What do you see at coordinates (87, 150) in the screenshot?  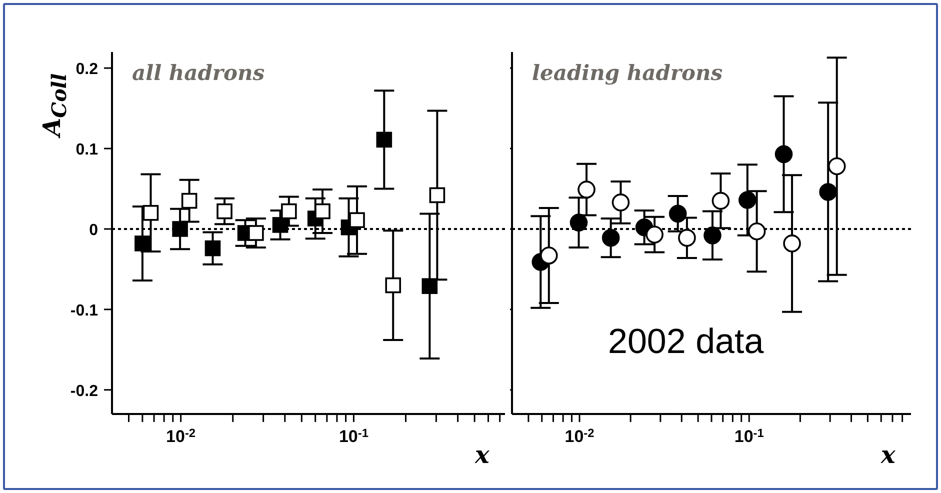 I see `y-tick-label: 0.1` at bounding box center [87, 150].